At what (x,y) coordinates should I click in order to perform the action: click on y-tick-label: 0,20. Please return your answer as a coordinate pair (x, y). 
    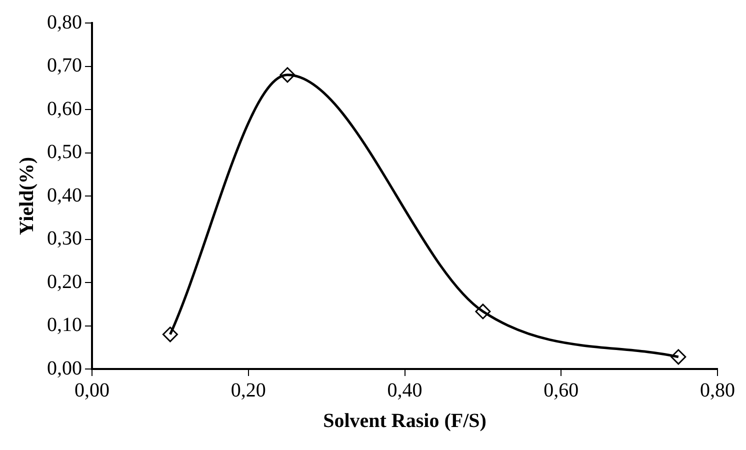
    Looking at the image, I should click on (64, 281).